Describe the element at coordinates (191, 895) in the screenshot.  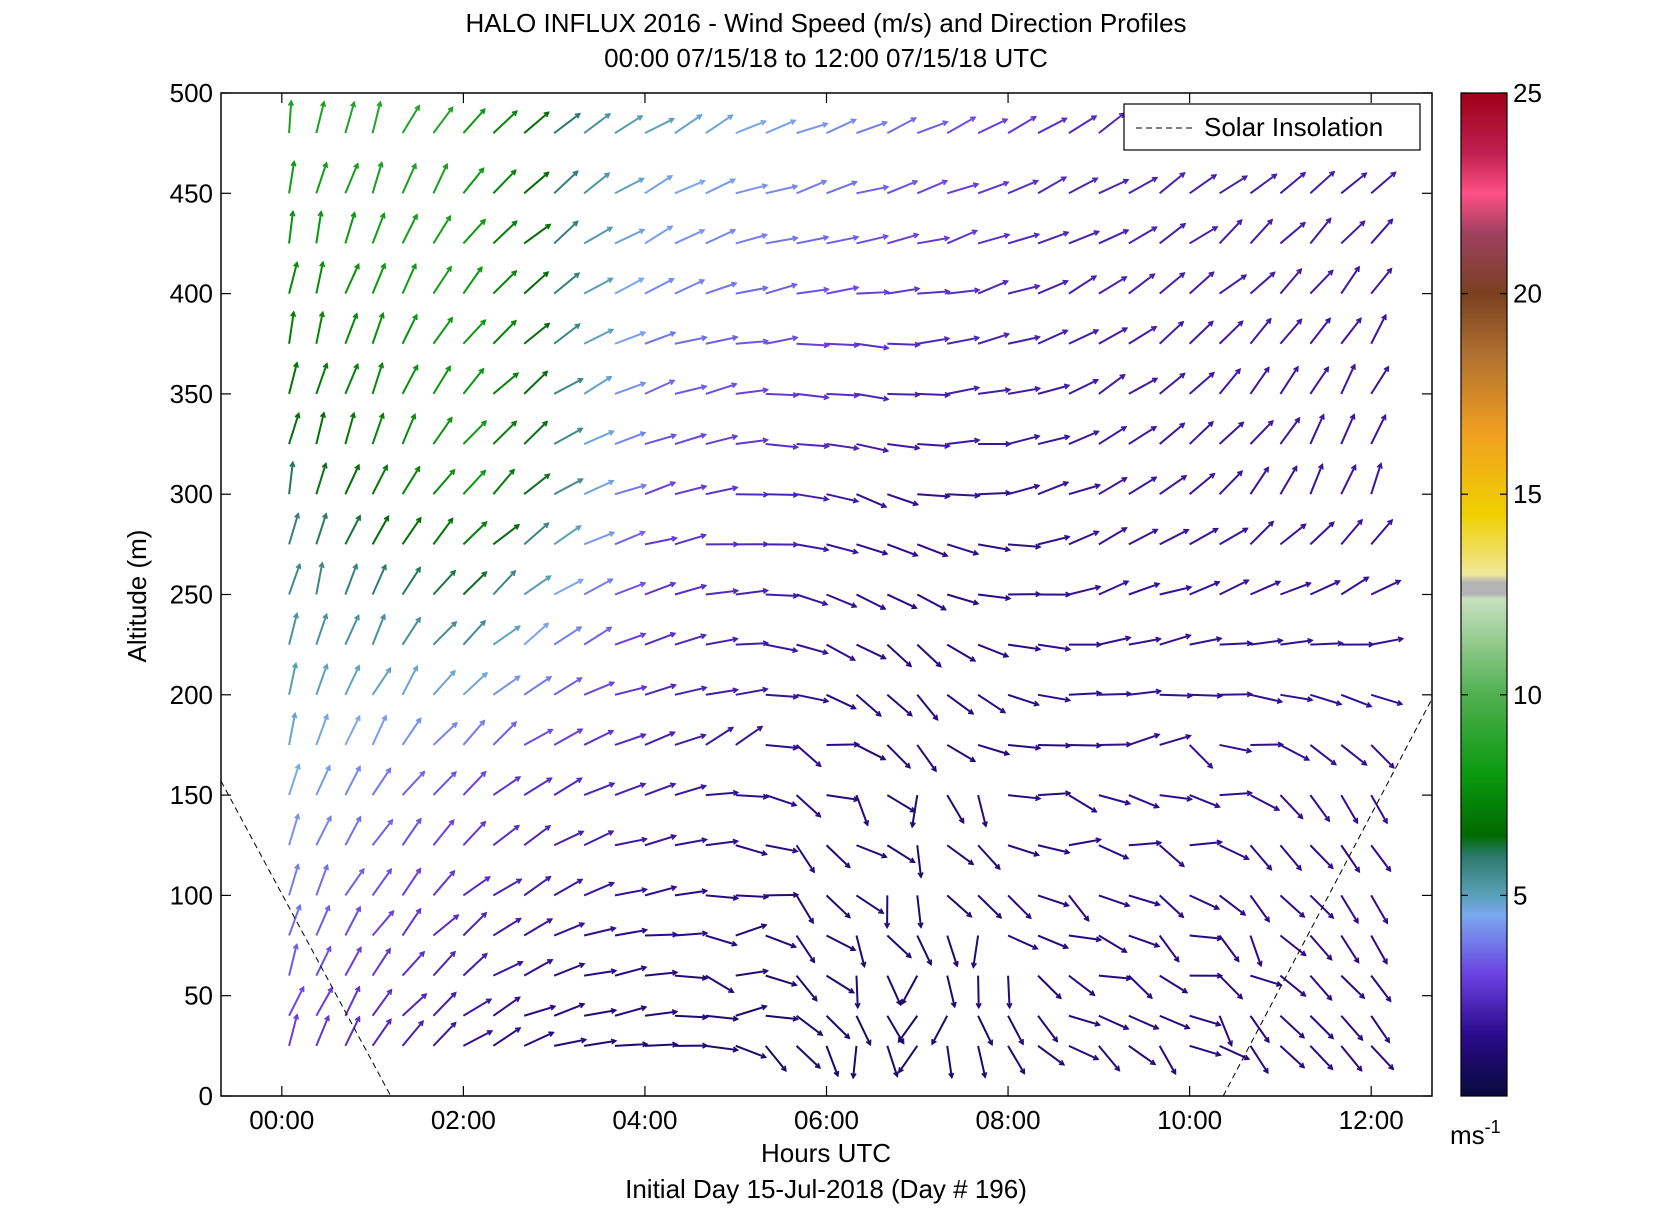
I see `y-tick-label: 100` at that location.